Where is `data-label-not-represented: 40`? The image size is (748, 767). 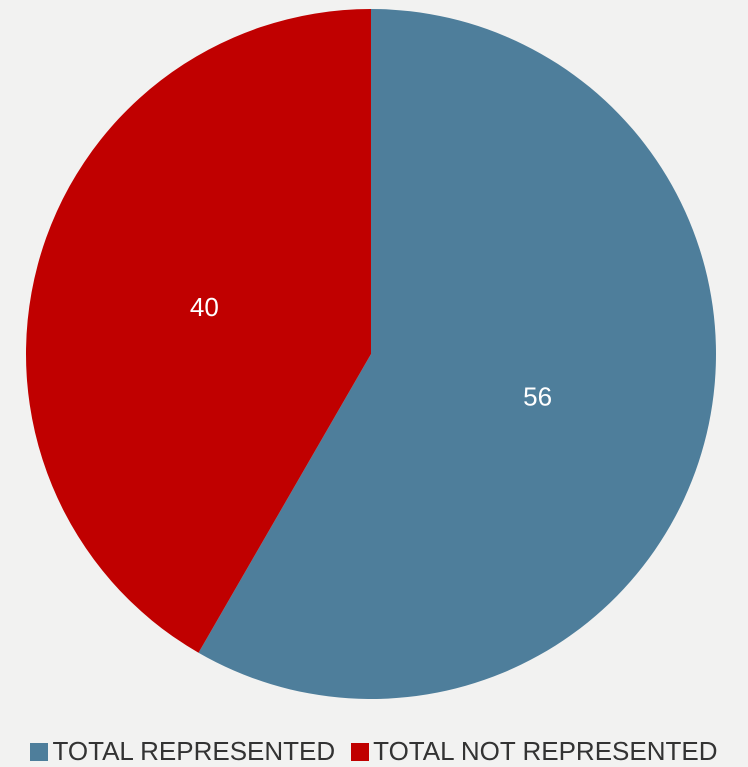
data-label-not-represented: 40 is located at coordinates (204, 307).